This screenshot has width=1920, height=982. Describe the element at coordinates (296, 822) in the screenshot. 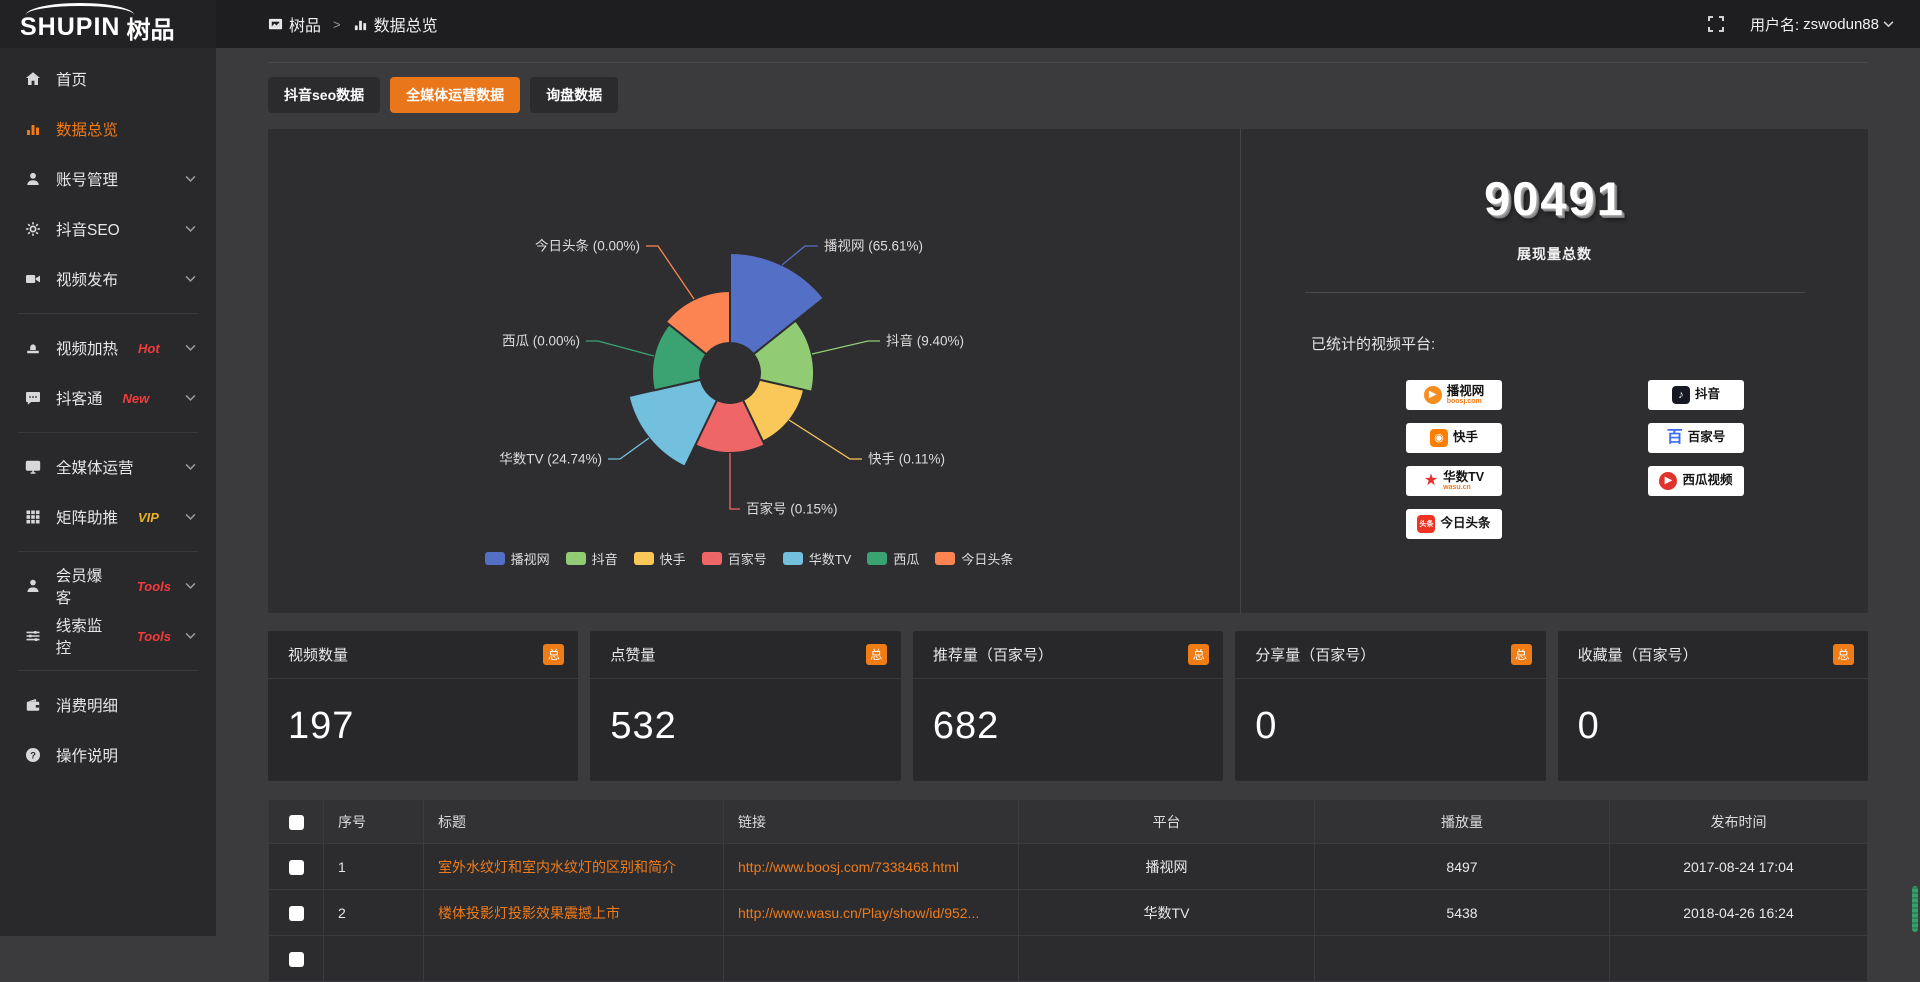

I see `select-all-checkbox` at that location.